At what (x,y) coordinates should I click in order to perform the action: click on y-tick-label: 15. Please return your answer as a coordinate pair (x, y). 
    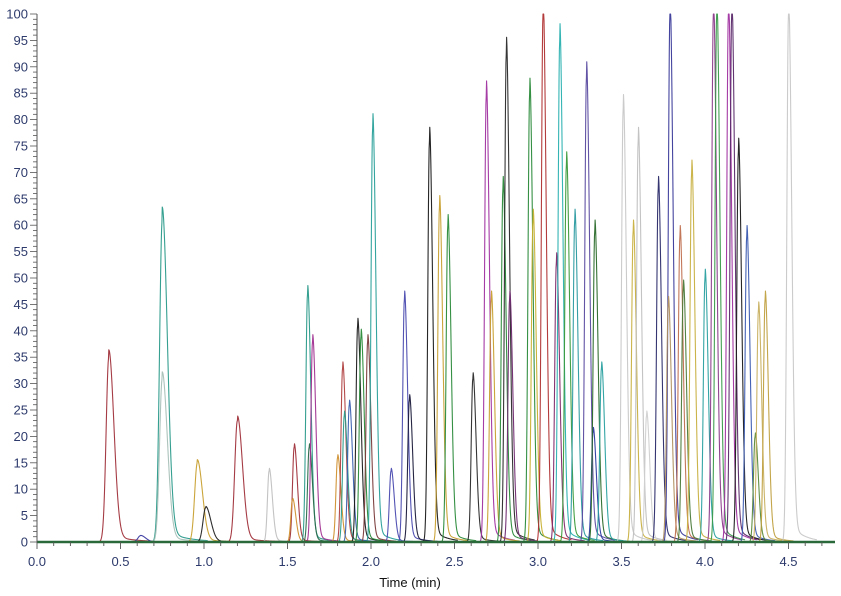
    Looking at the image, I should click on (21, 462).